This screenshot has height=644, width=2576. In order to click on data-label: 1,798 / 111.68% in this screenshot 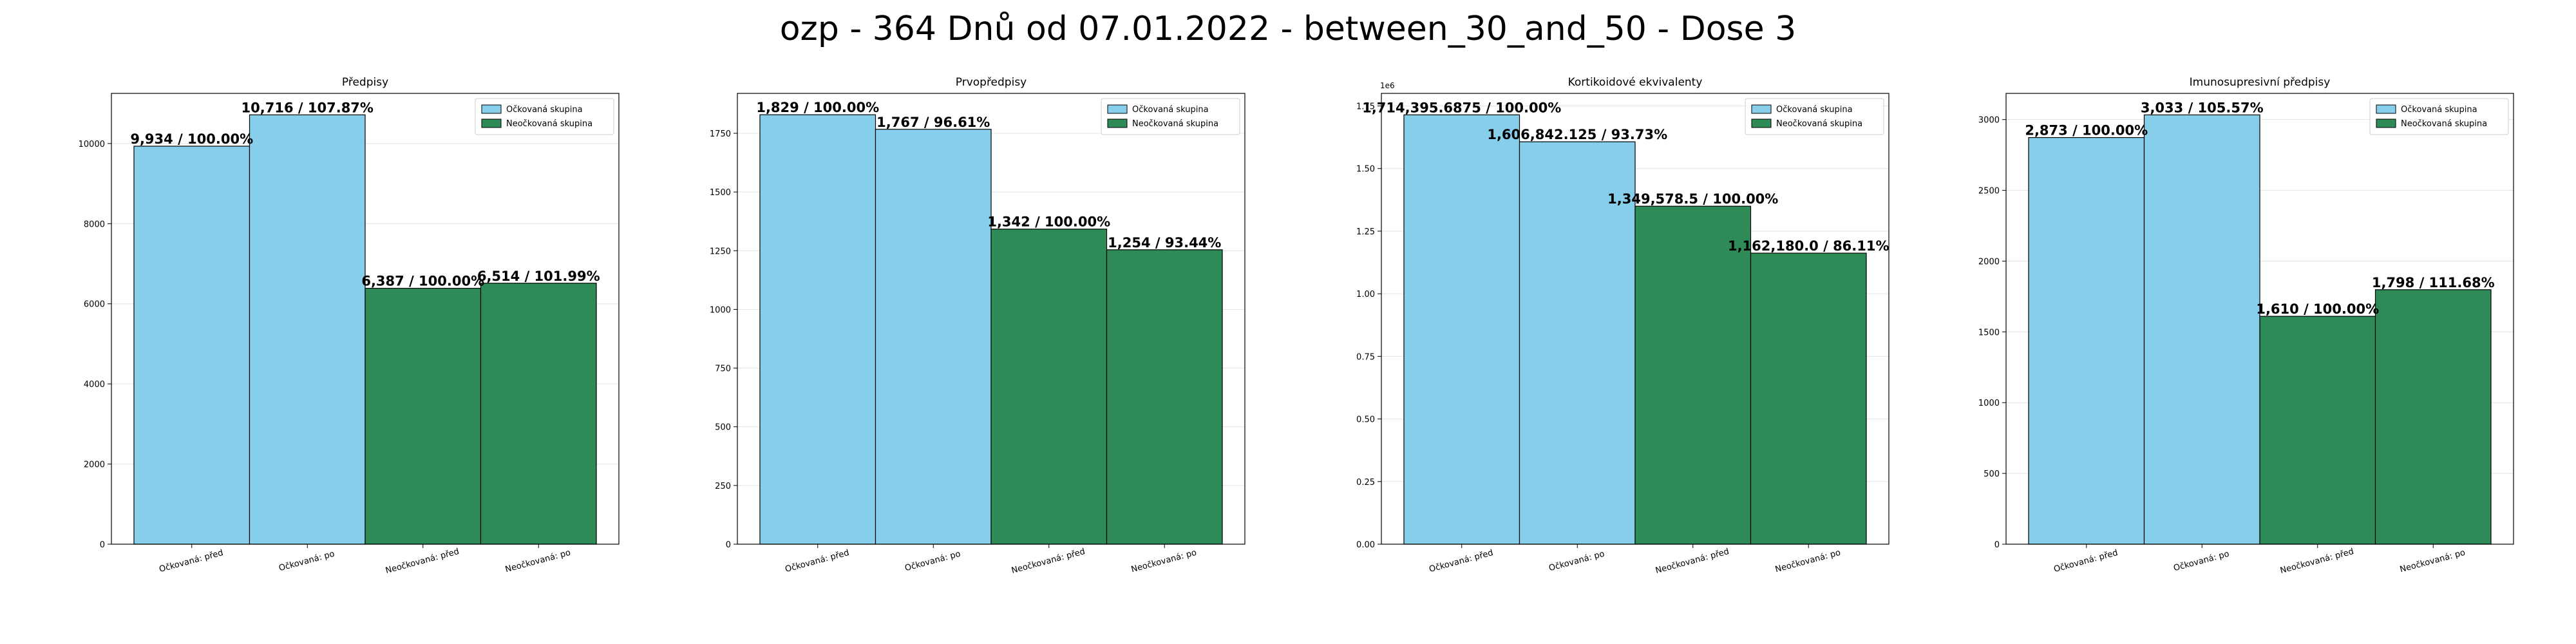, I will do `click(2433, 282)`.